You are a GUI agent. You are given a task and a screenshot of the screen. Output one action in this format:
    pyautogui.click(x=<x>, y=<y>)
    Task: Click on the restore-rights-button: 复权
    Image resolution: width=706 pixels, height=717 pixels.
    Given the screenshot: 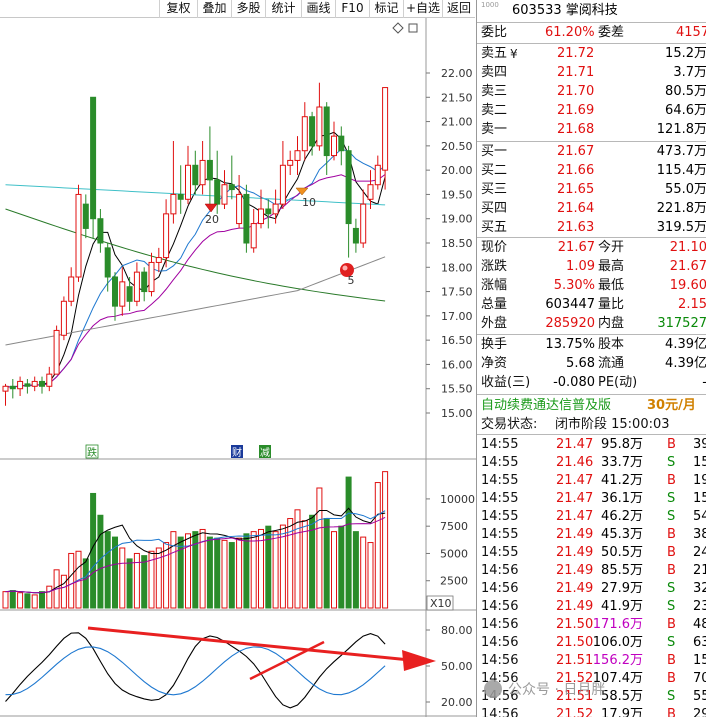 What is the action you would take?
    pyautogui.click(x=178, y=9)
    